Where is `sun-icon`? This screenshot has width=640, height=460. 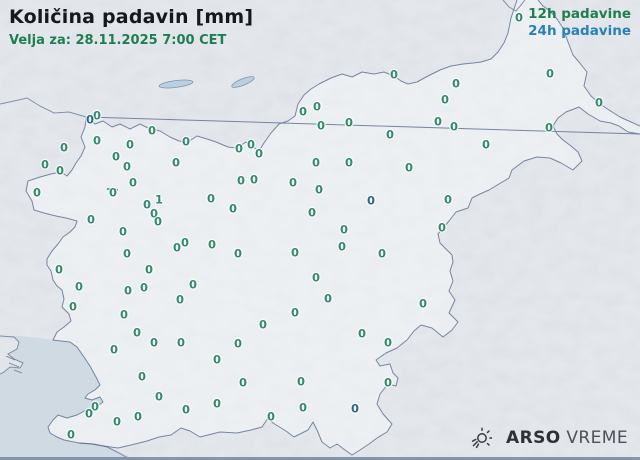
sun-icon is located at coordinates (482, 438).